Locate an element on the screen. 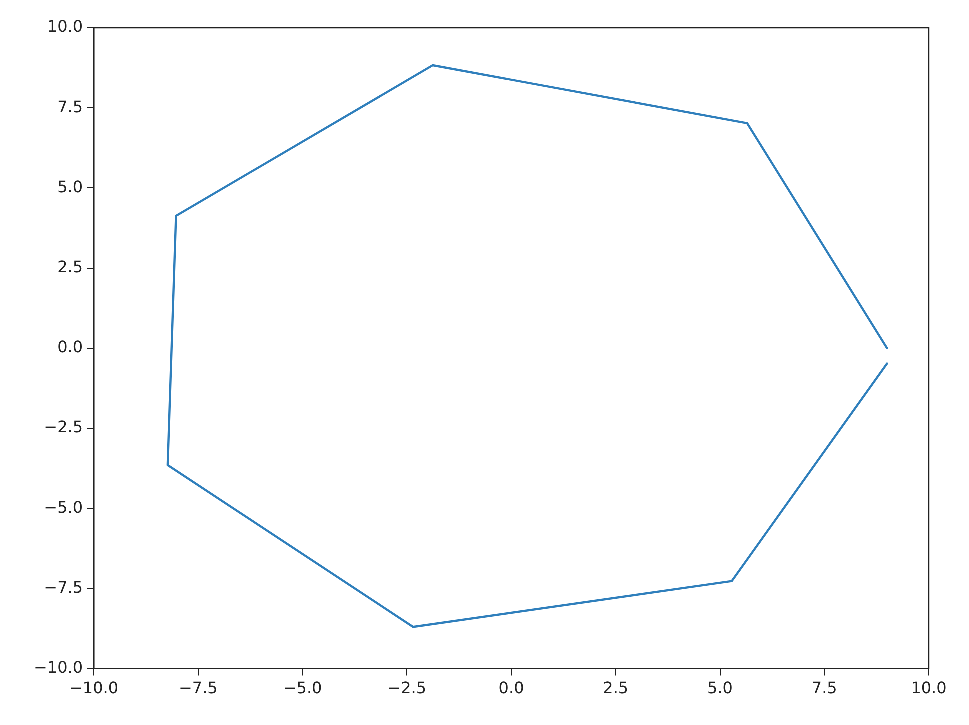  x-tick-label: −5.0 is located at coordinates (302, 688).